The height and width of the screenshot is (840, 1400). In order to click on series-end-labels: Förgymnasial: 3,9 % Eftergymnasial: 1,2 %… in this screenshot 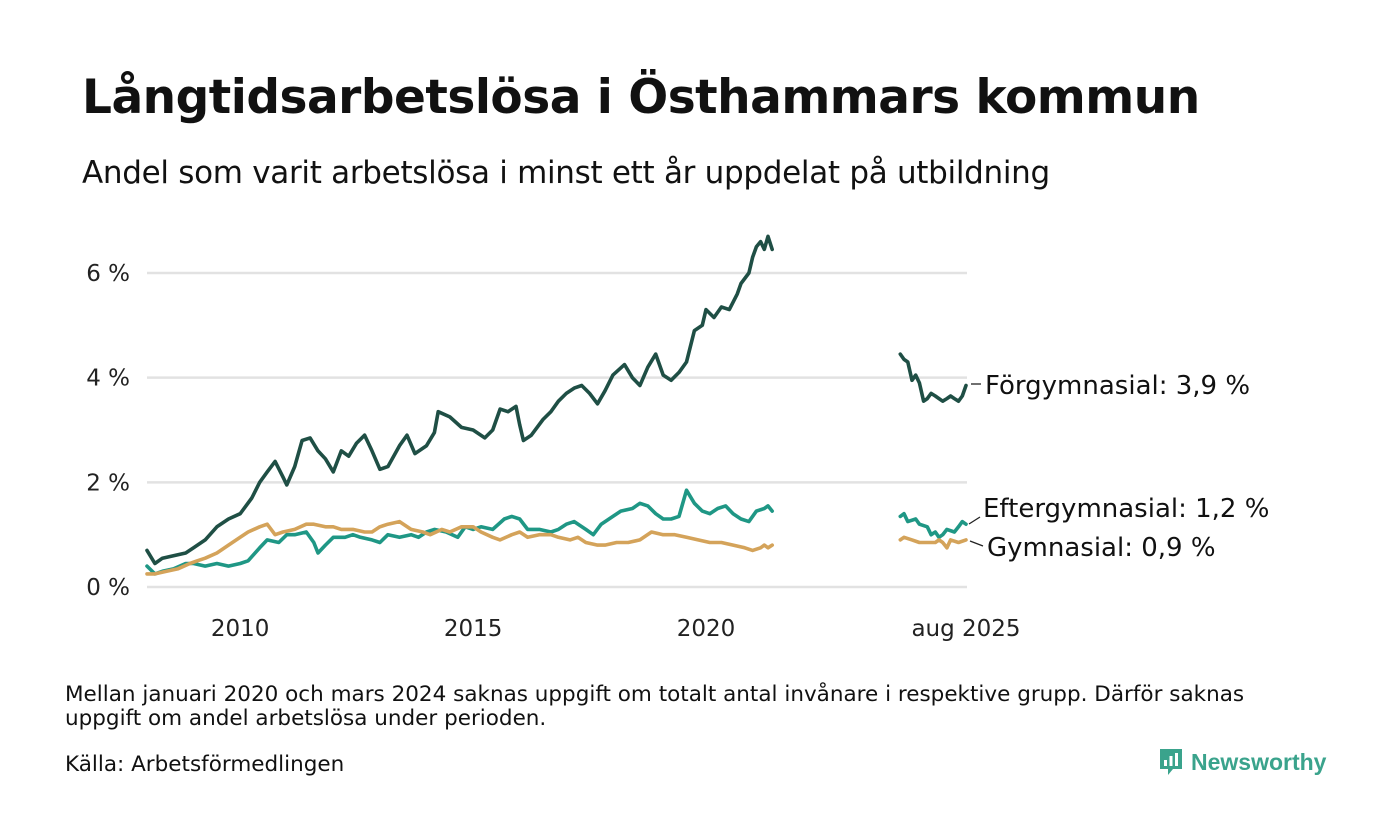, I will do `click(1118, 467)`.